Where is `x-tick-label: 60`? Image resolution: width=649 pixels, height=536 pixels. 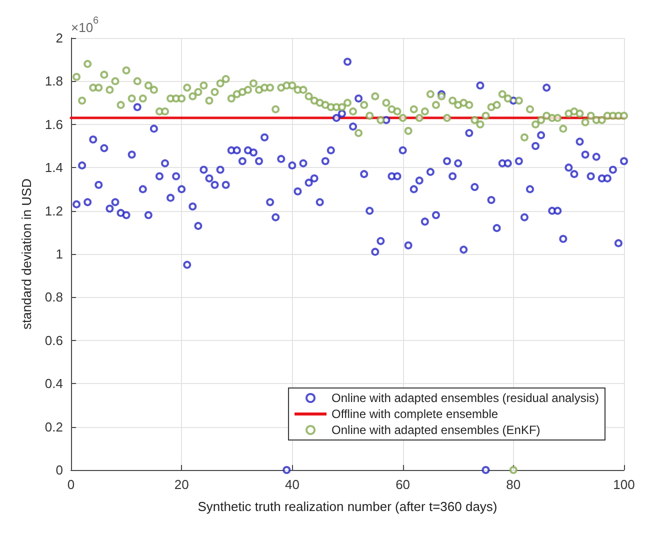 x-tick-label: 60 is located at coordinates (403, 484).